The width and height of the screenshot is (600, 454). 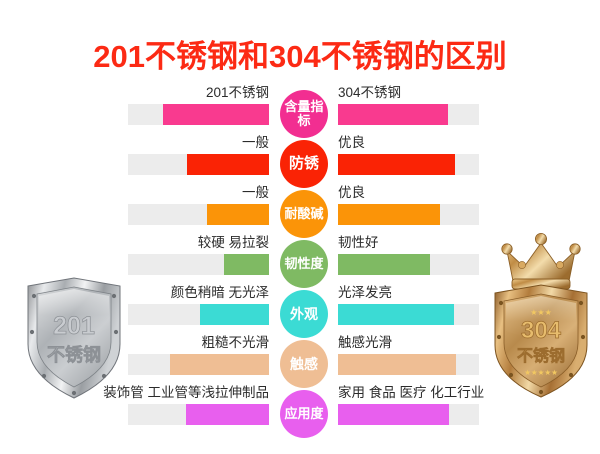 I want to click on left-bar-track-content-index, so click(x=198, y=114).